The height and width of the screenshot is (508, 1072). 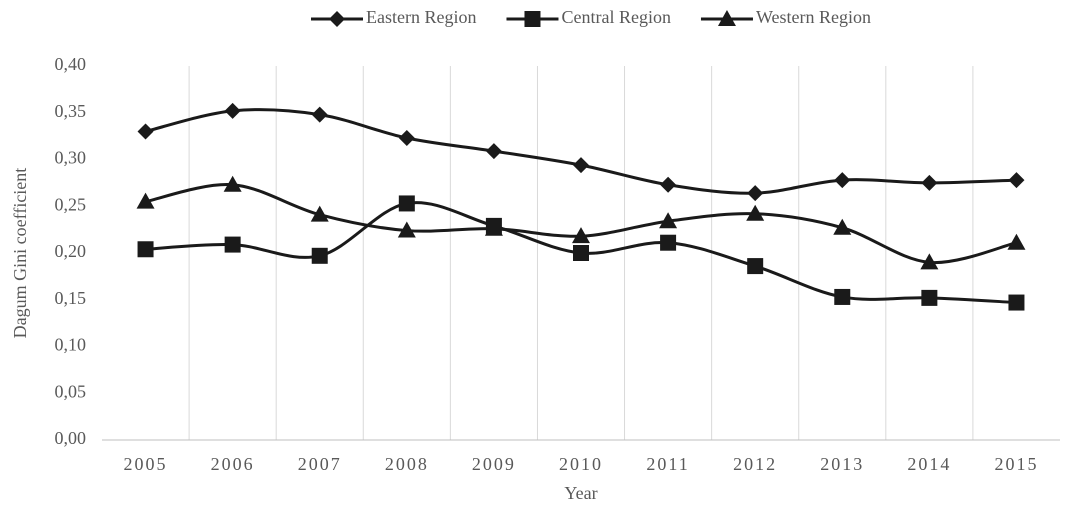 What do you see at coordinates (580, 493) in the screenshot?
I see `x-axis-title: Year` at bounding box center [580, 493].